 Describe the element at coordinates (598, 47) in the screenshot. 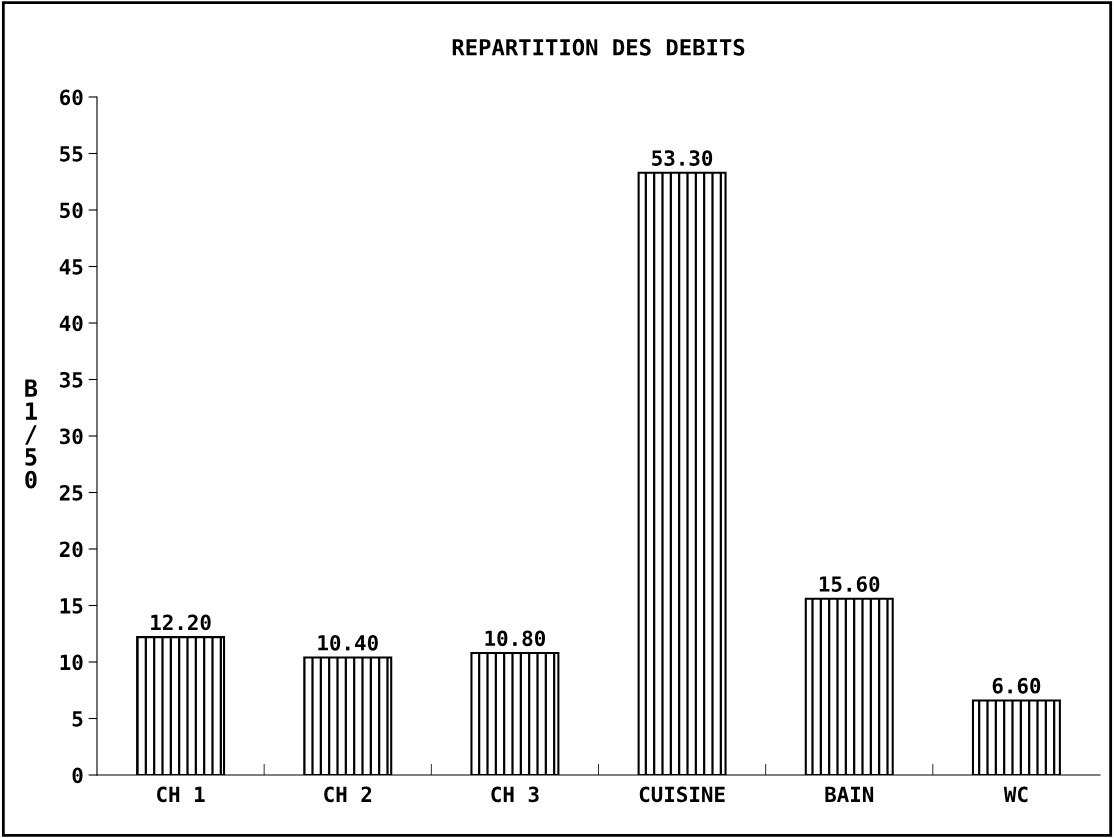

I see `chart-title: REPARTITION DES DEBITS` at that location.